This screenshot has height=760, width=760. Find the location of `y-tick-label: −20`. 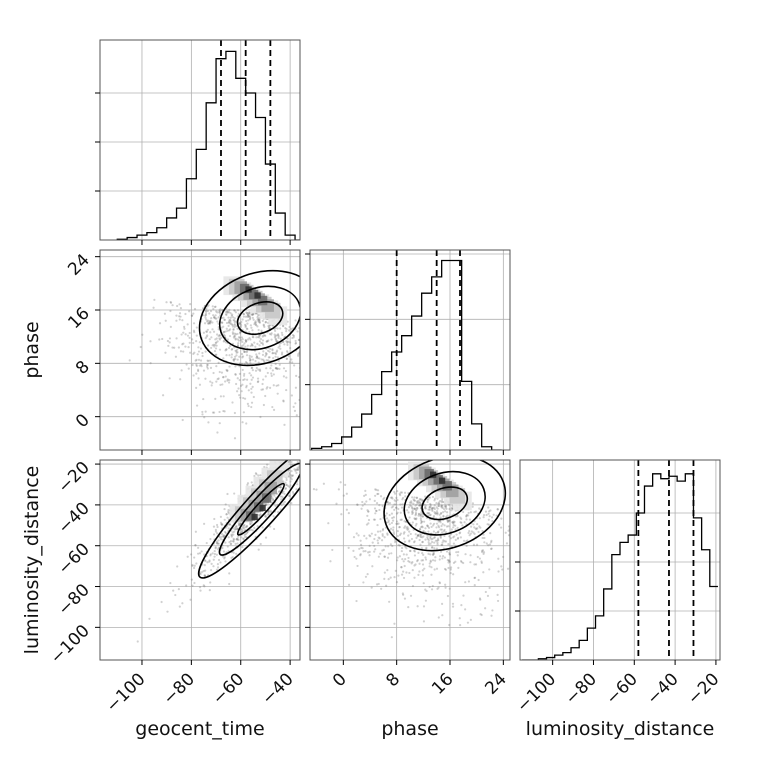

y-tick-label: −20 is located at coordinates (74, 478).